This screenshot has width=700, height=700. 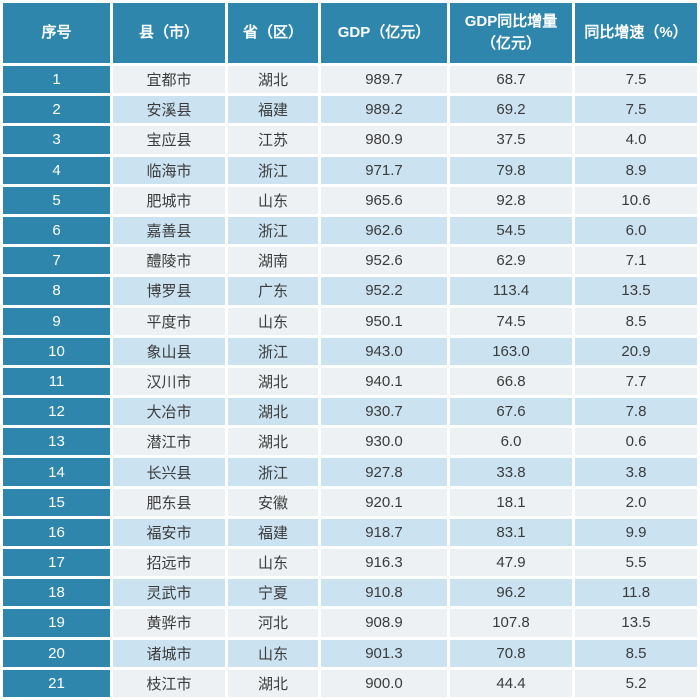 I want to click on growth-rate-cell: 8.9, so click(x=636, y=170).